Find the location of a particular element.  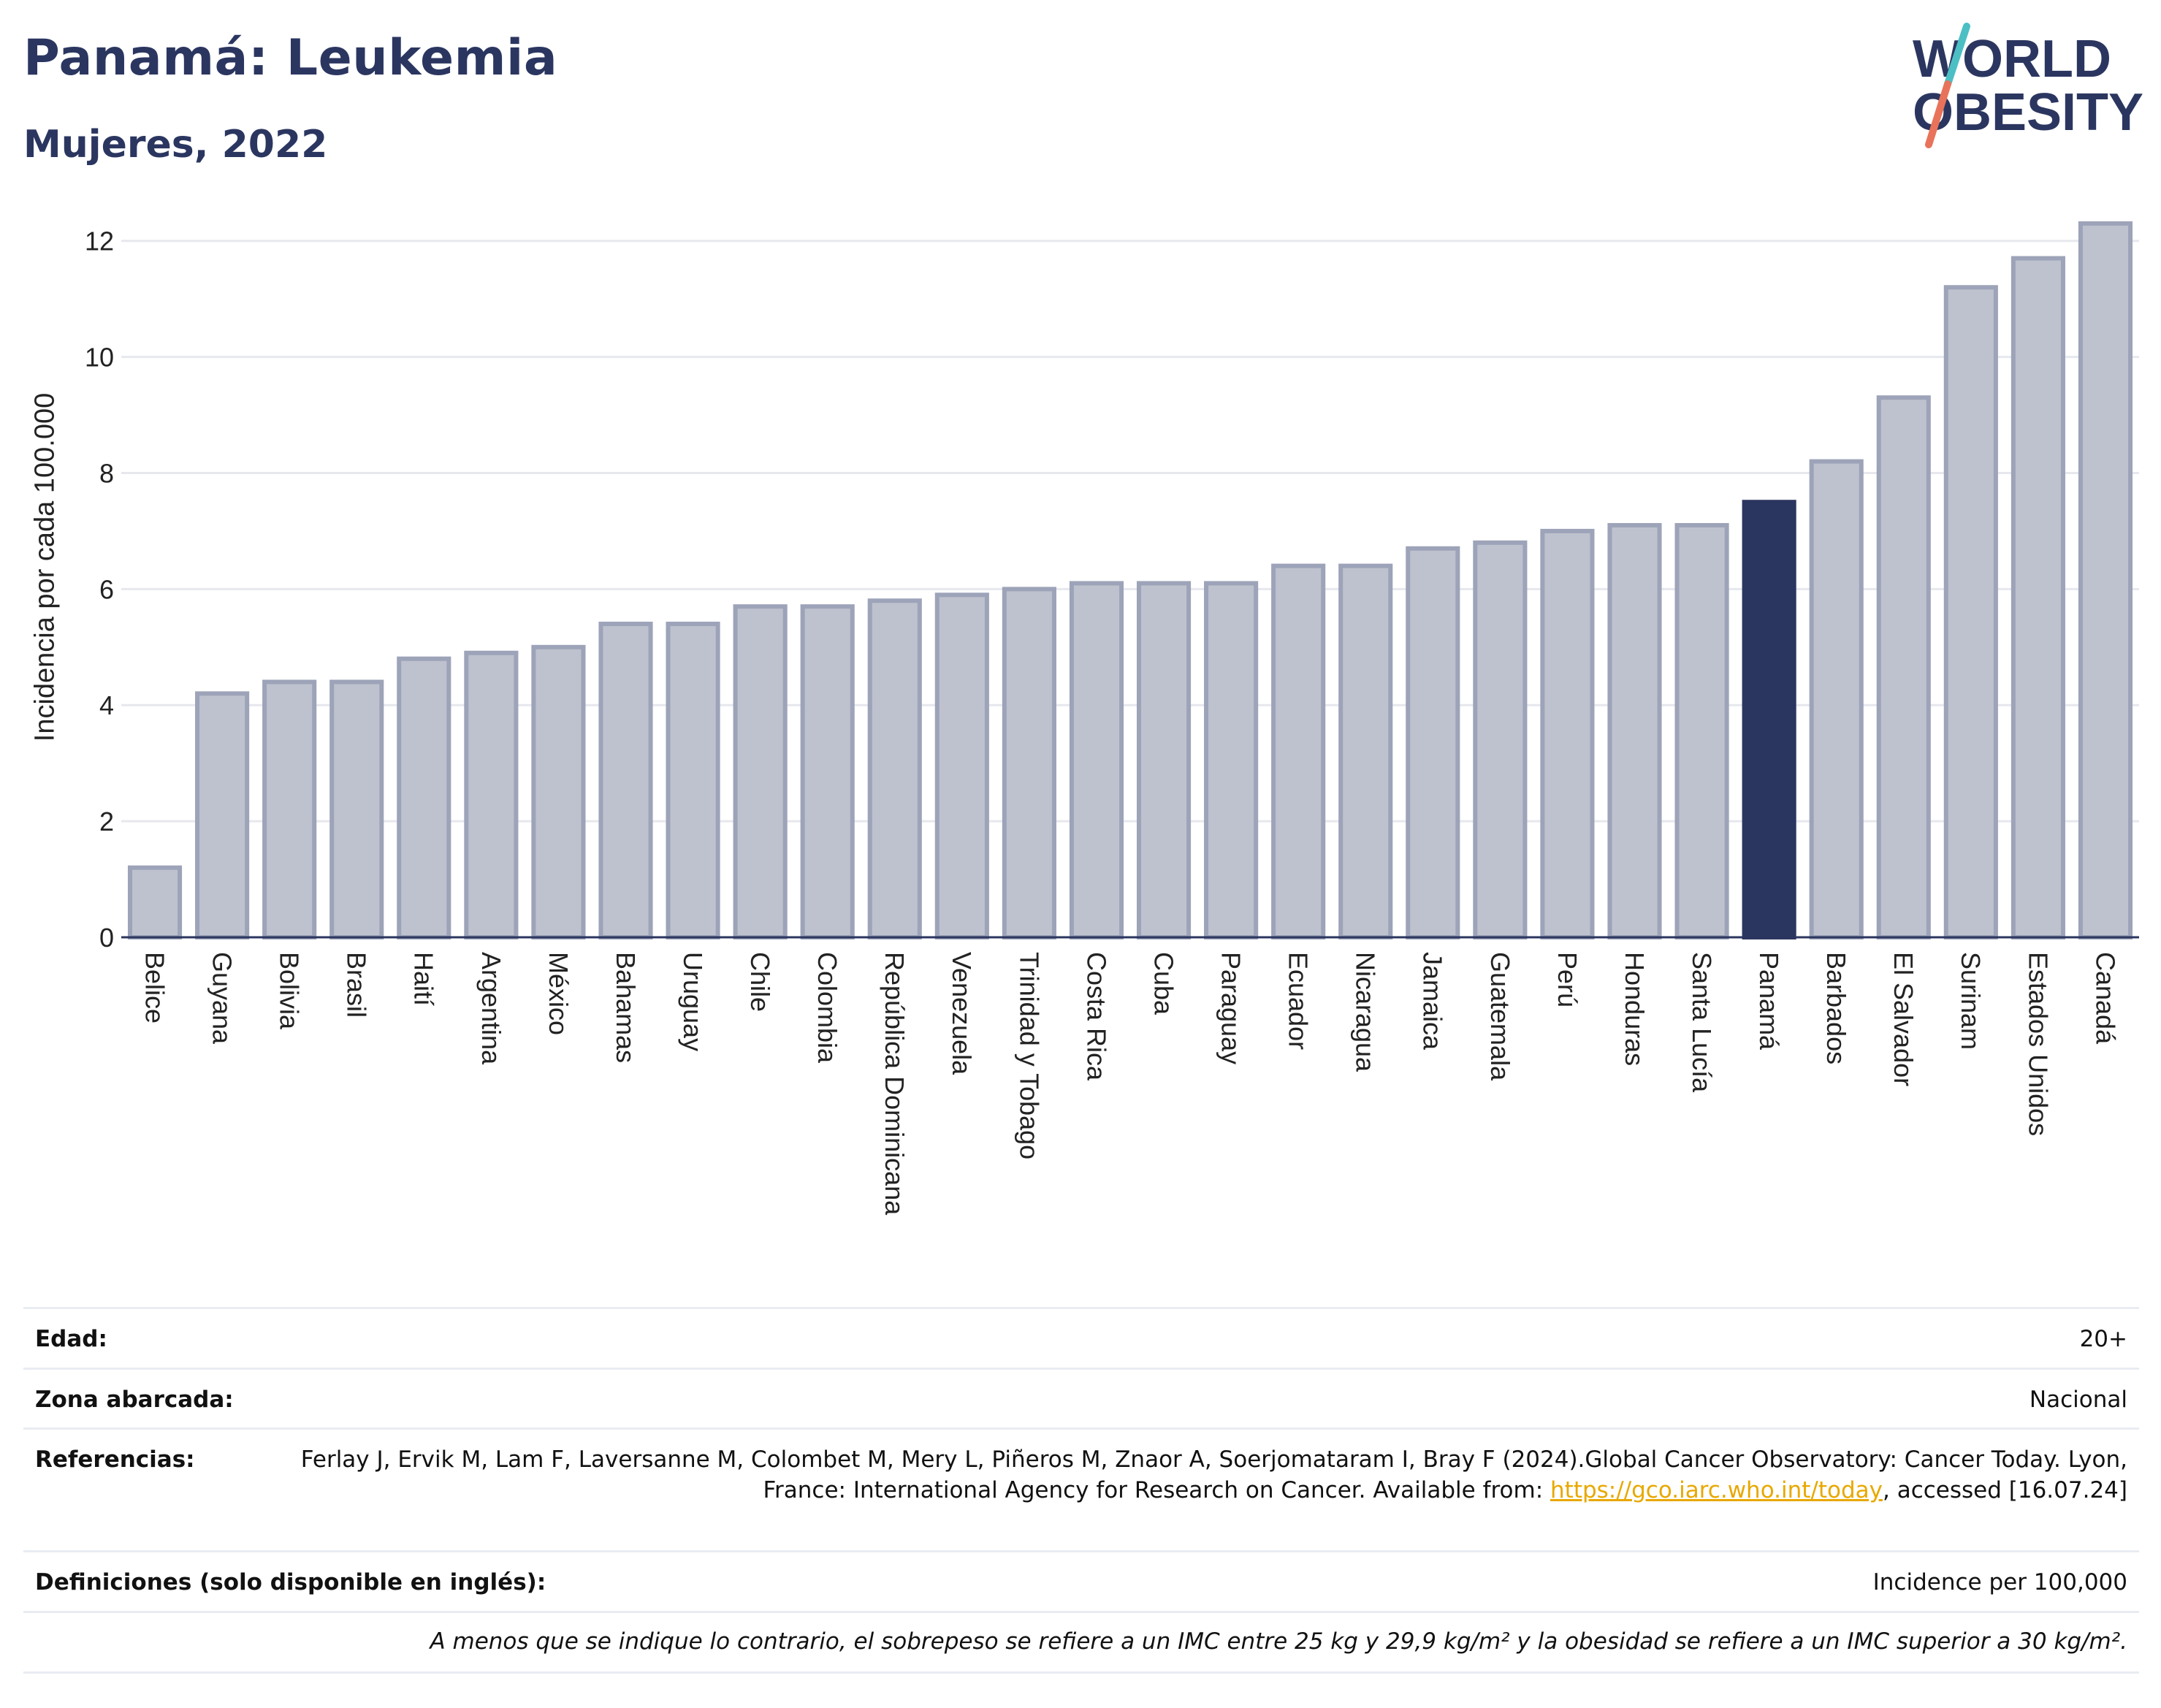

bar-jamaica is located at coordinates (1433, 742).